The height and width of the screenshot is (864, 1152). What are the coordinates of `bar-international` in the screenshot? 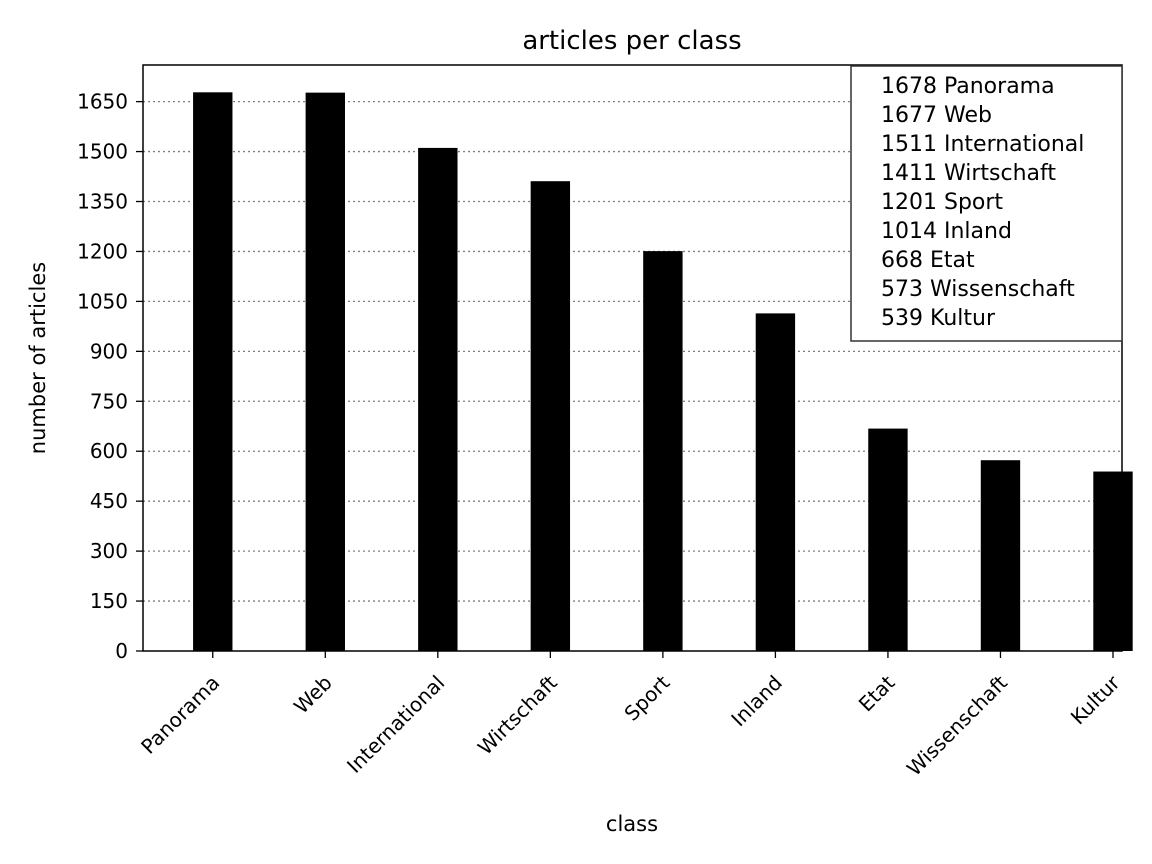 It's located at (438, 399).